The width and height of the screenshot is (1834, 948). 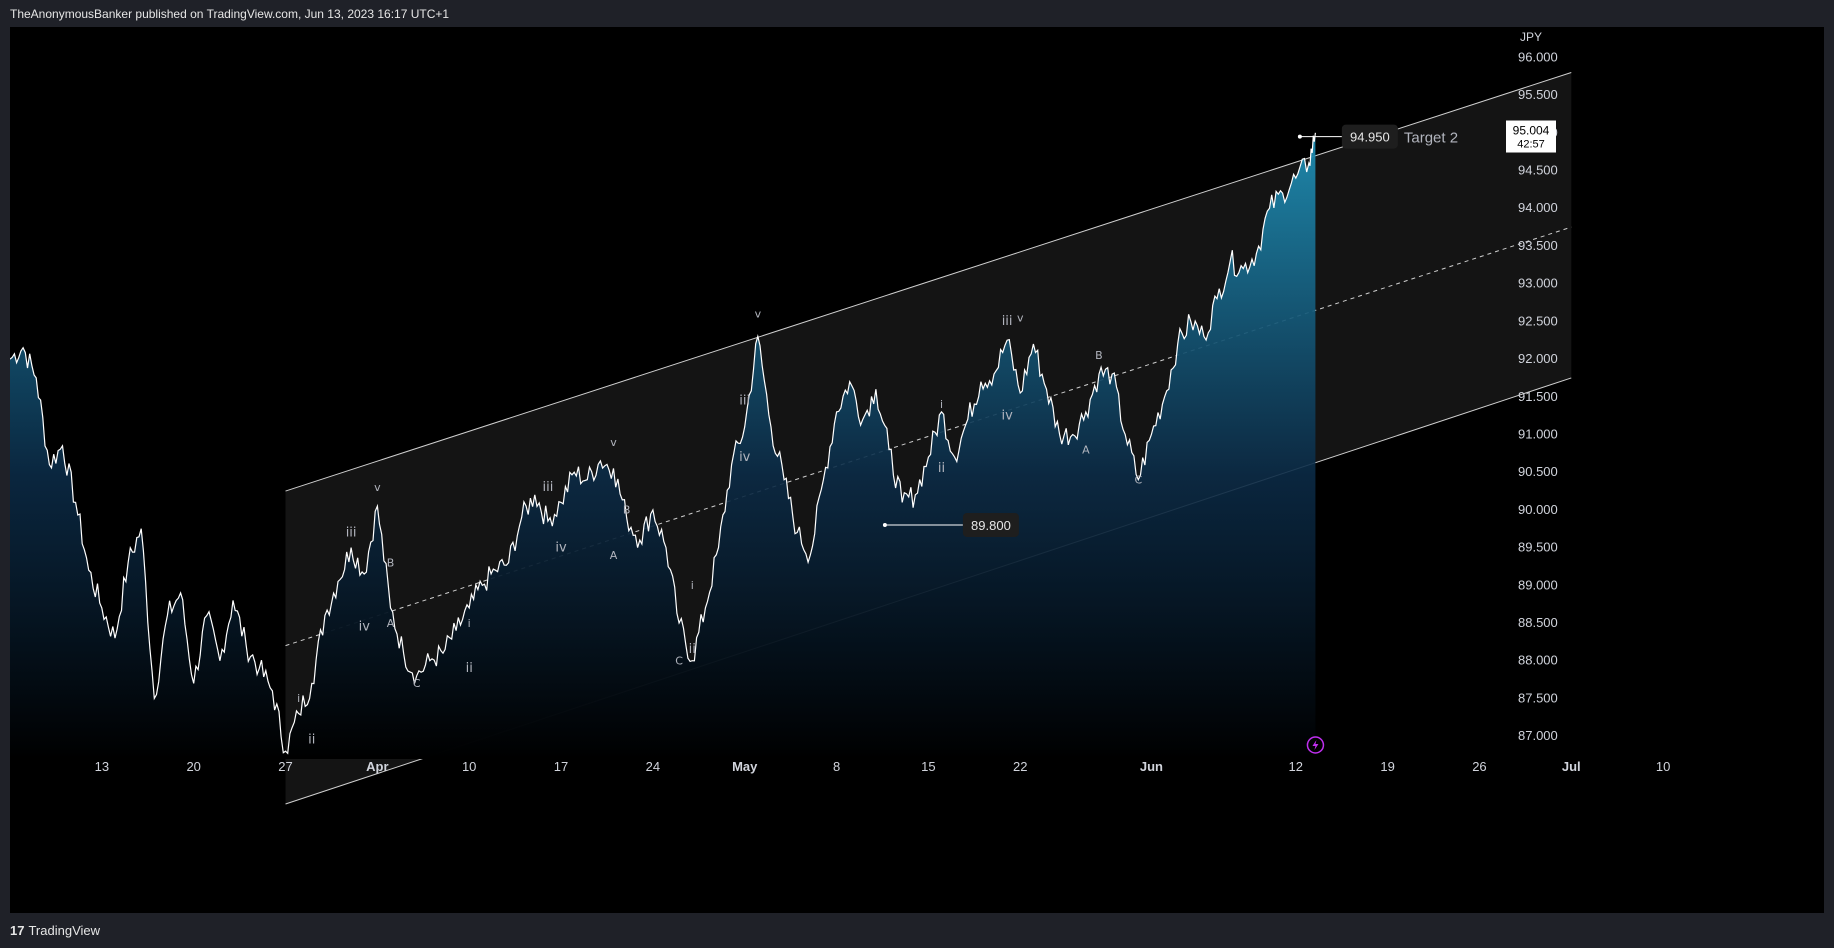 I want to click on y-tick-label: 93.000, so click(x=1538, y=283).